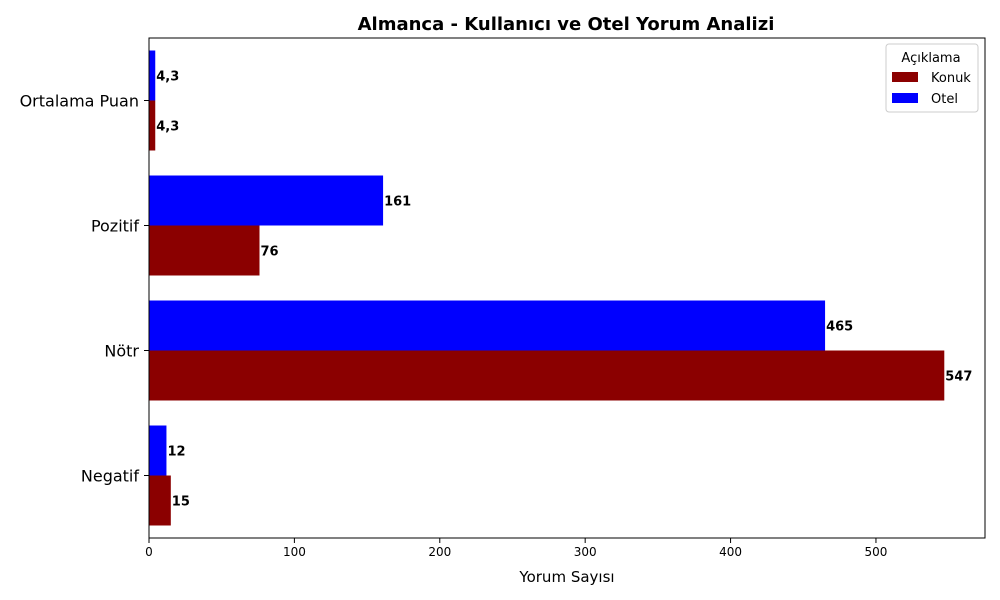 The height and width of the screenshot is (600, 1000). What do you see at coordinates (730, 552) in the screenshot?
I see `x-tick-label: 400` at bounding box center [730, 552].